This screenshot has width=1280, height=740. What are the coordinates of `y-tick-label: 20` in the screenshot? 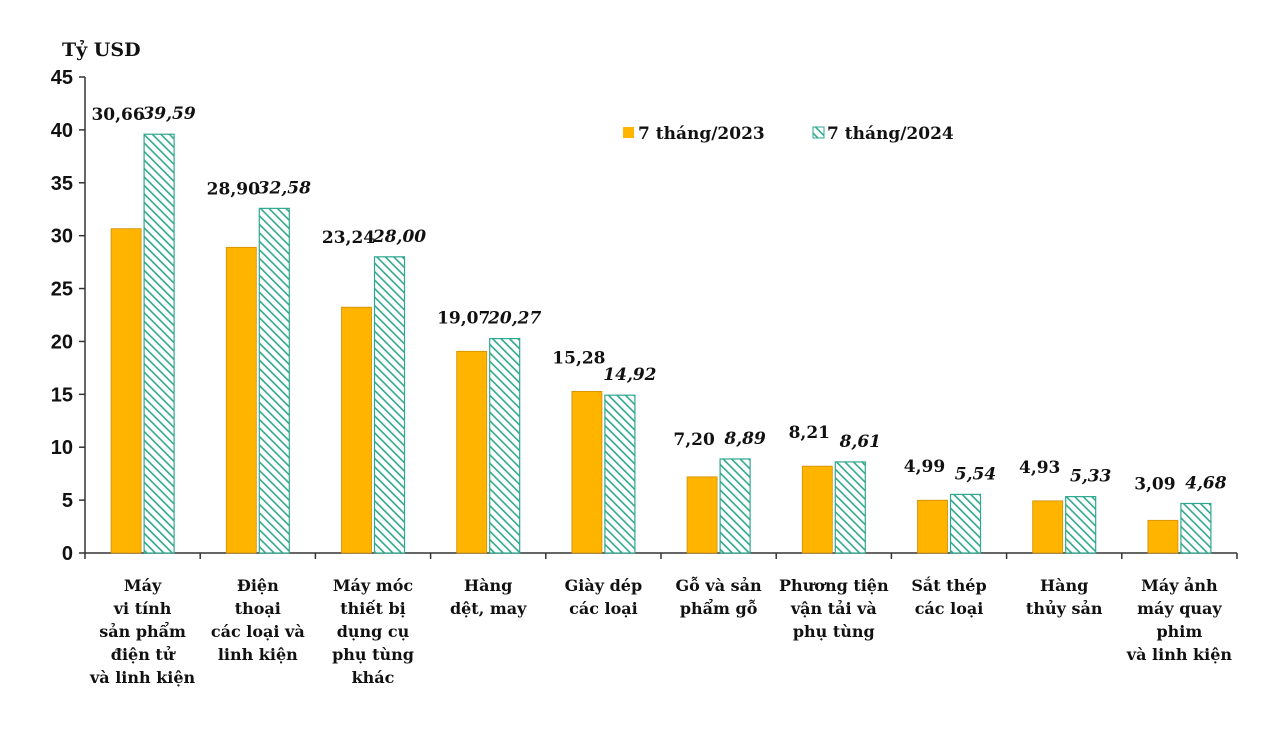 It's located at (62, 342).